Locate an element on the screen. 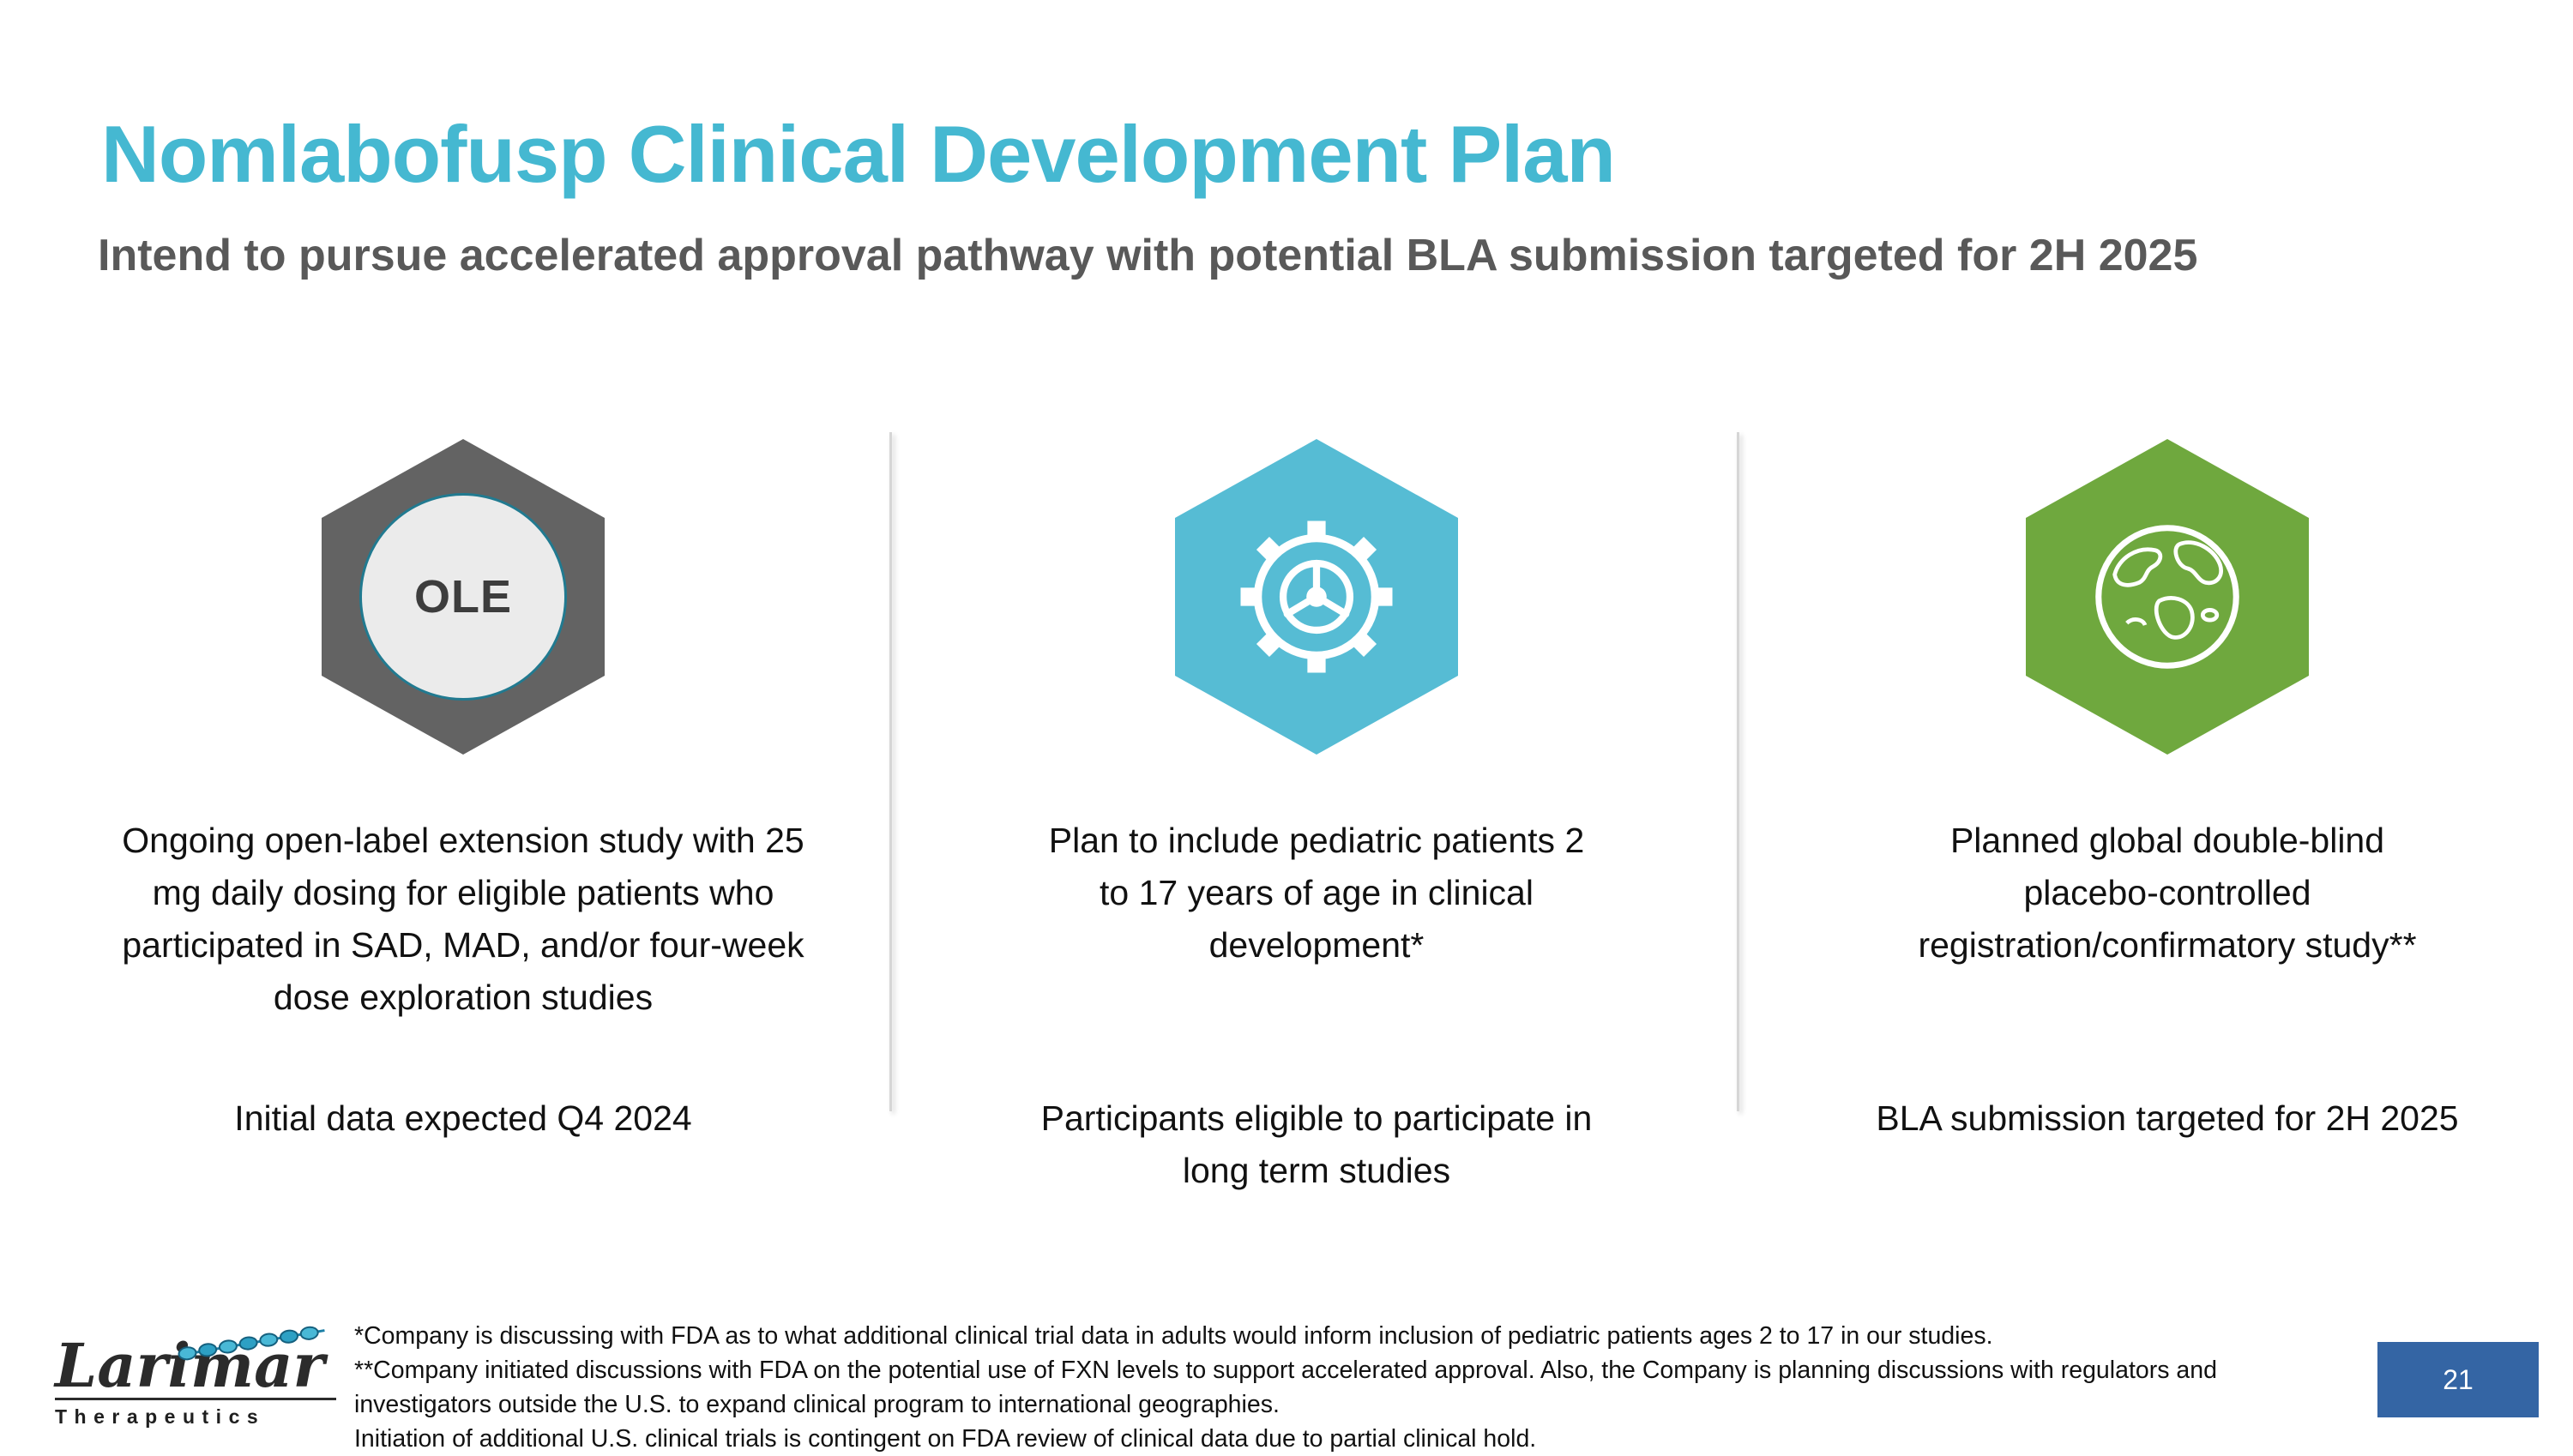 This screenshot has width=2573, height=1456. page-number: 21 is located at coordinates (2458, 1379).